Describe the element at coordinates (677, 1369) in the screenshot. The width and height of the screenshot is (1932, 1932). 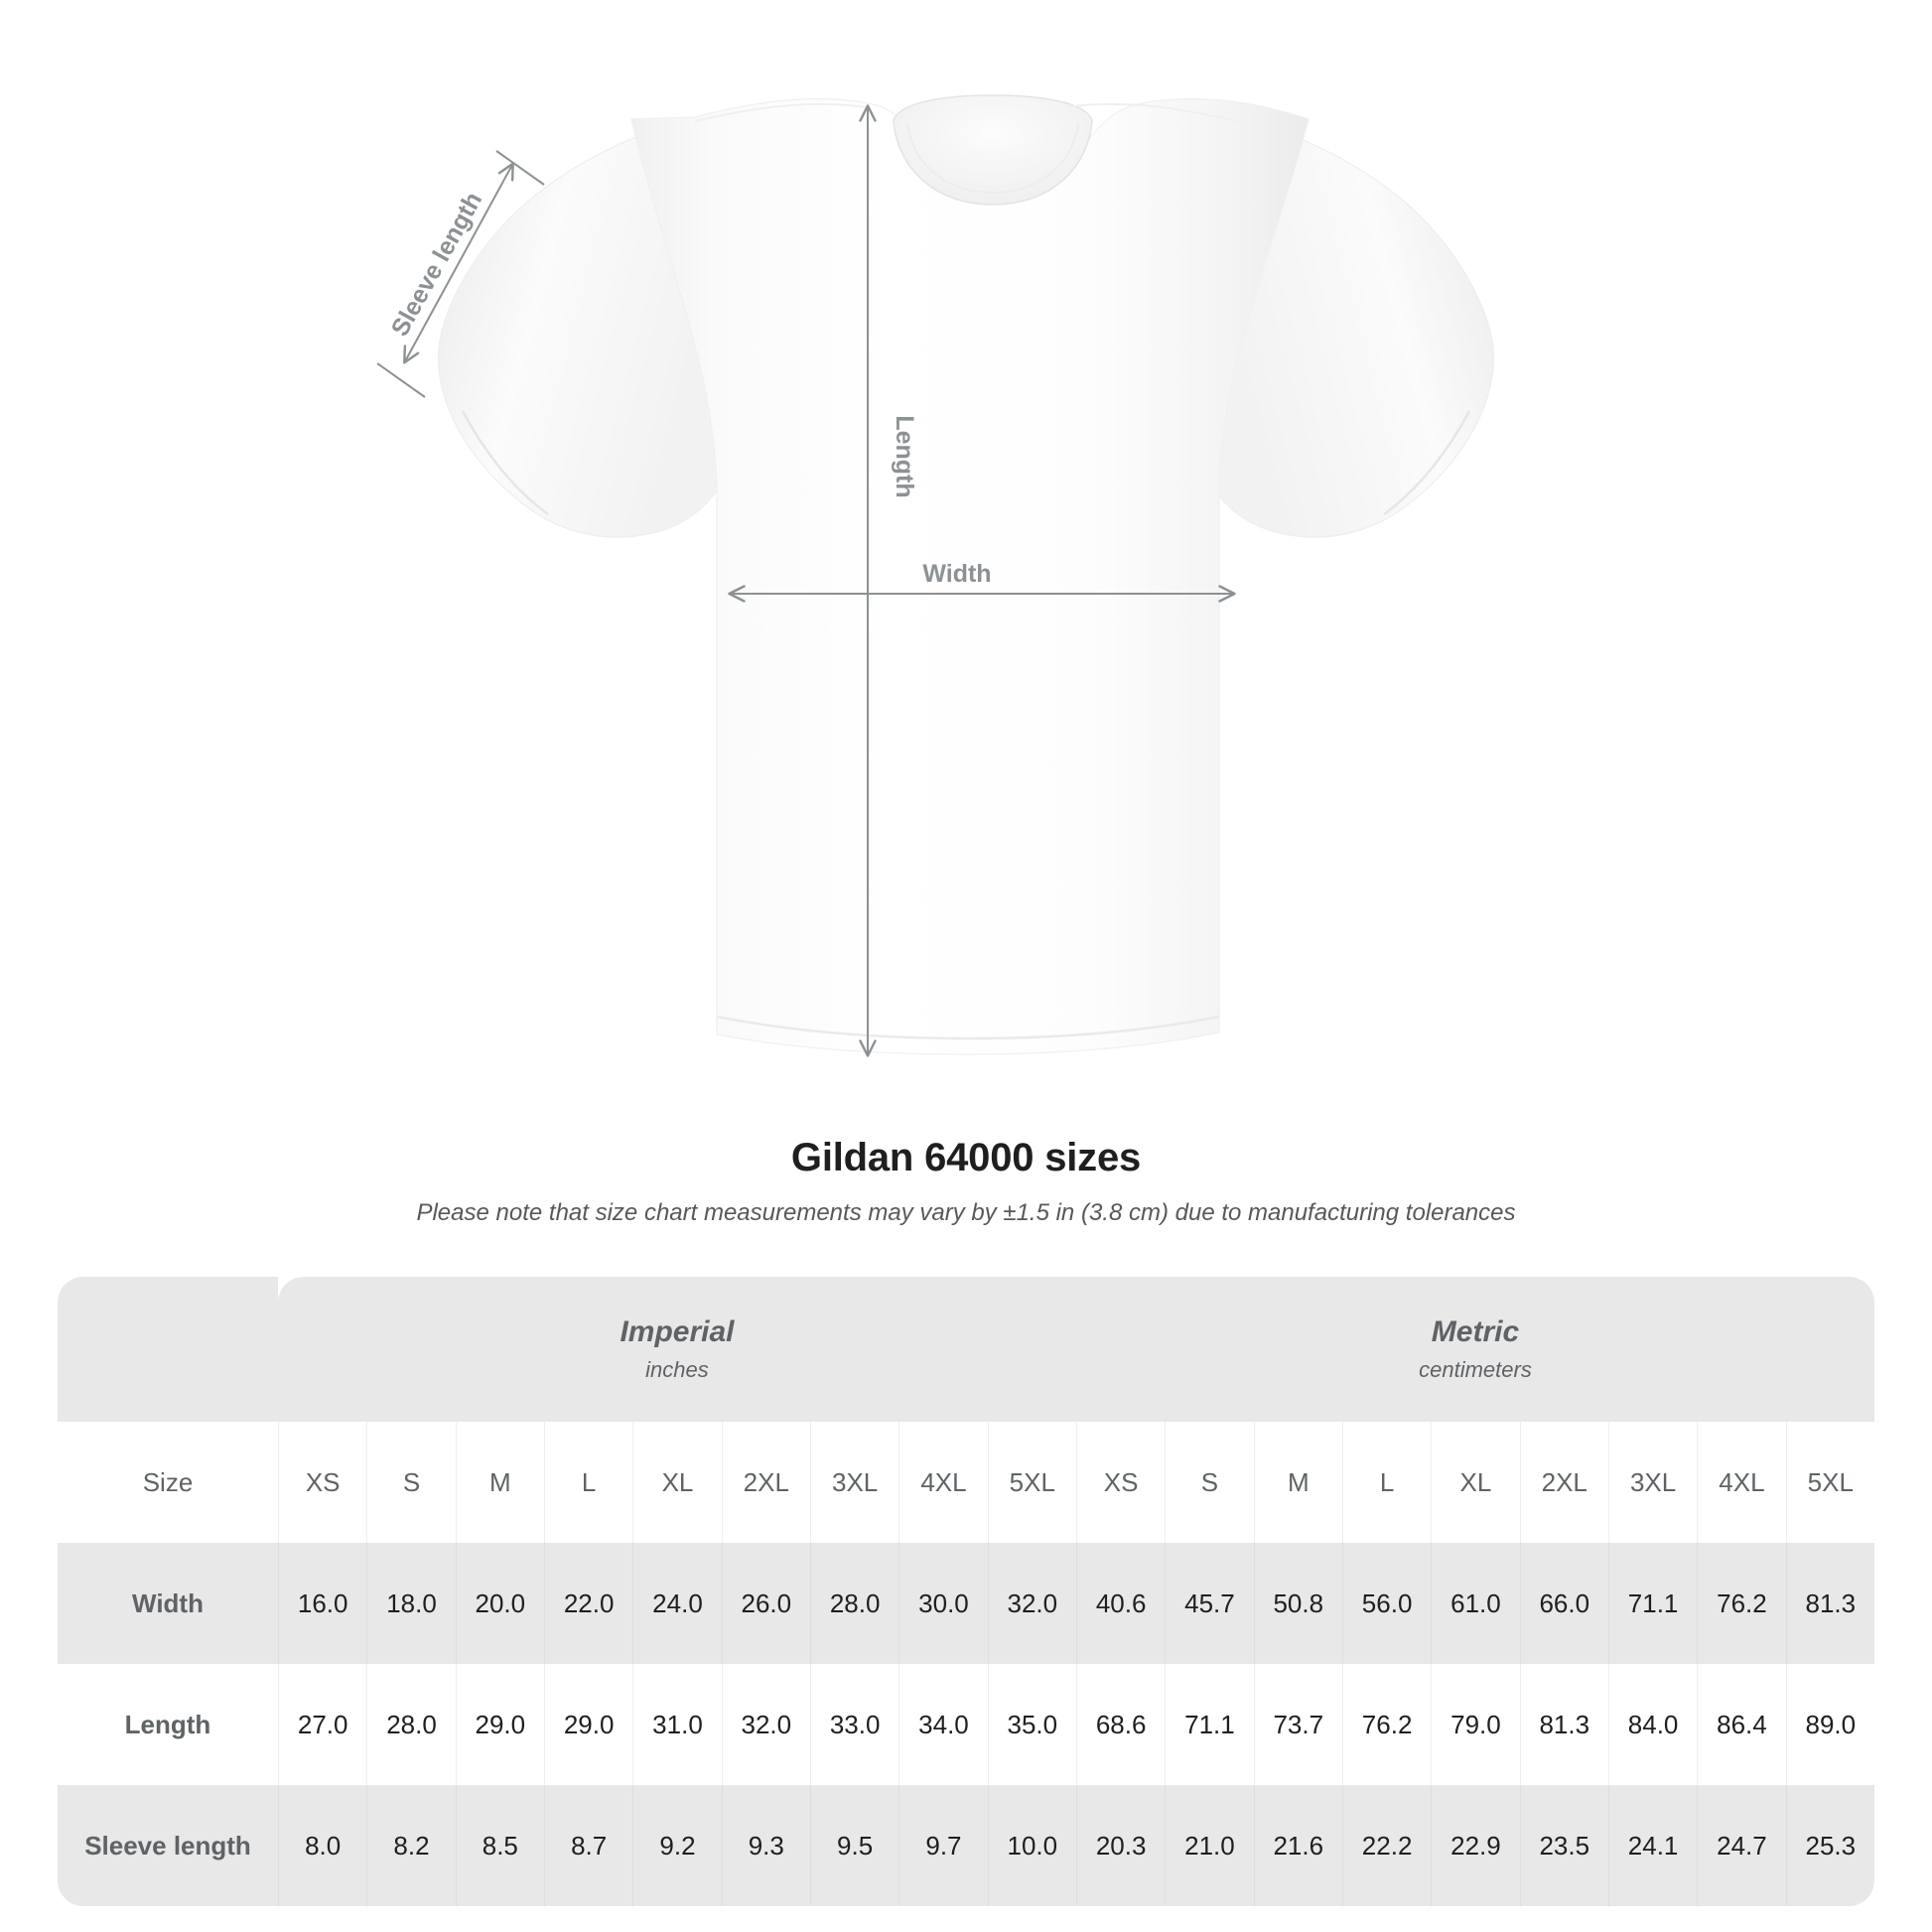
I see `unit-imperial-sub: inches` at that location.